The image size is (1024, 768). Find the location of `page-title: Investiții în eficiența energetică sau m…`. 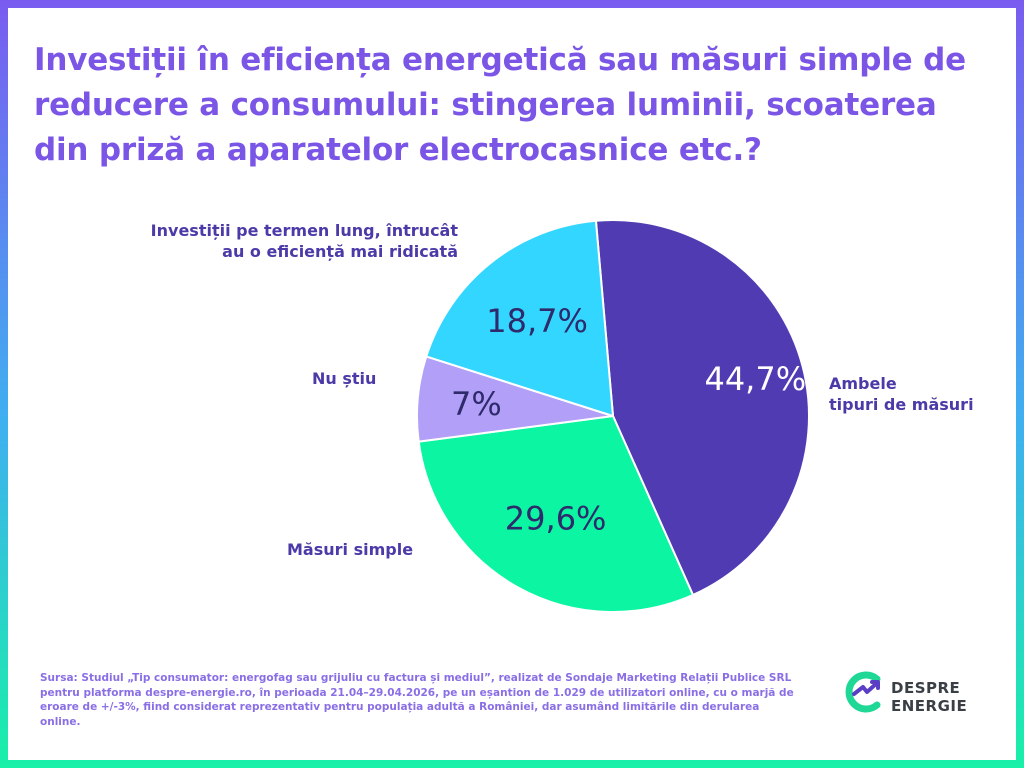

page-title: Investiții în eficiența energetică sau m… is located at coordinates (500, 105).